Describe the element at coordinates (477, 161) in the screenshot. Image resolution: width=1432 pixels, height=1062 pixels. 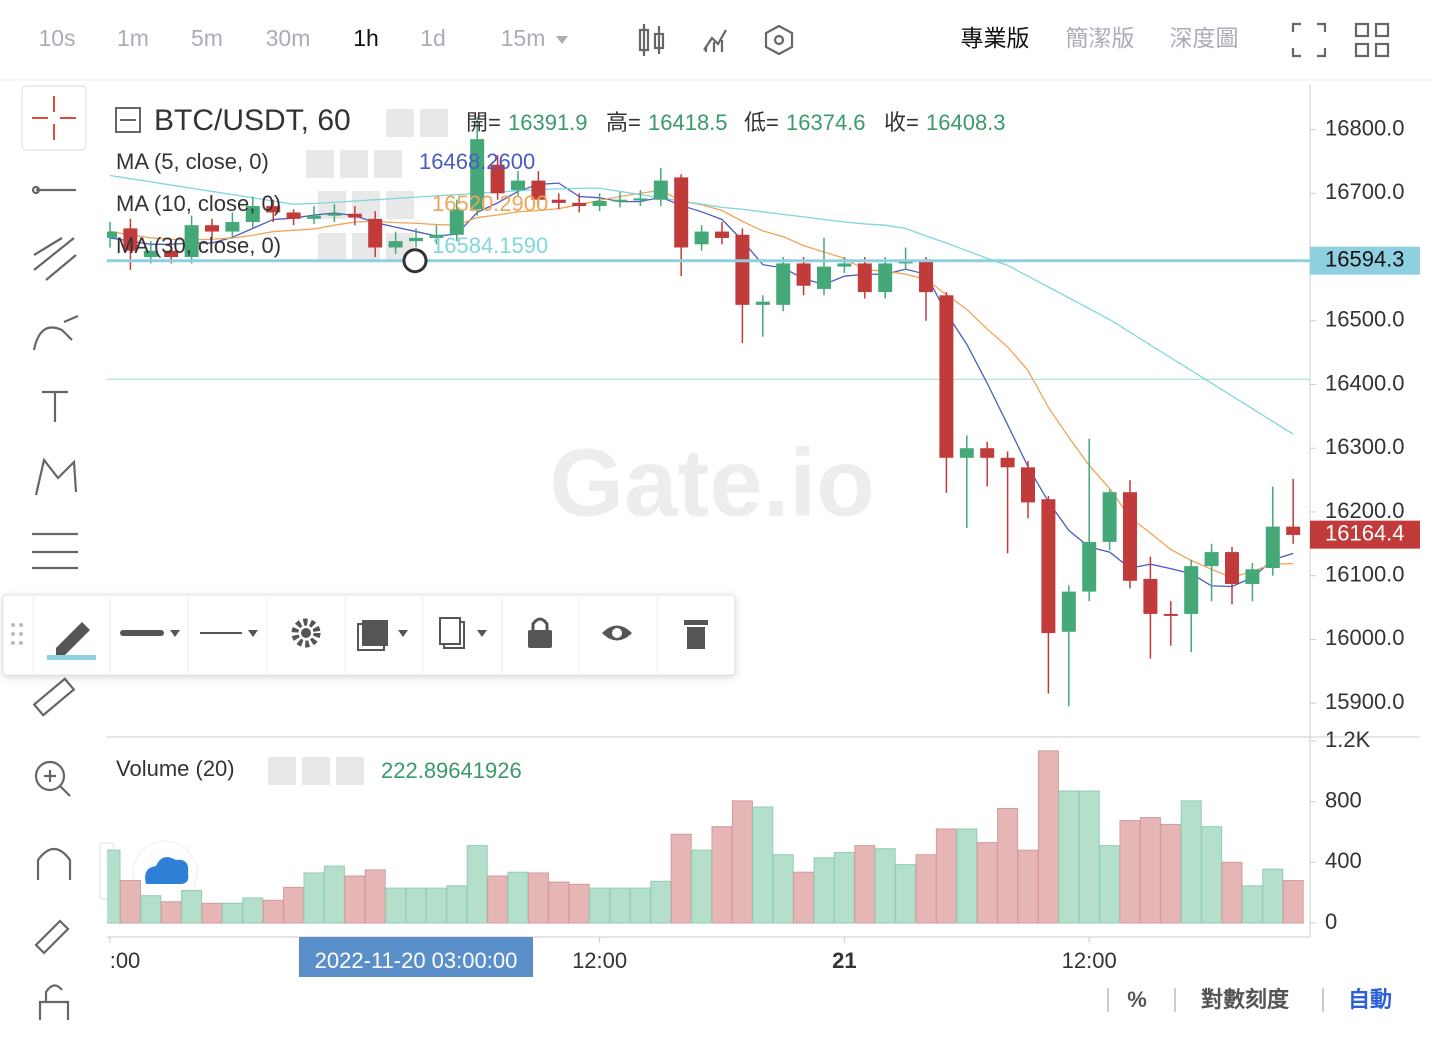
I see `ma-legend-value: 16468.2600` at that location.